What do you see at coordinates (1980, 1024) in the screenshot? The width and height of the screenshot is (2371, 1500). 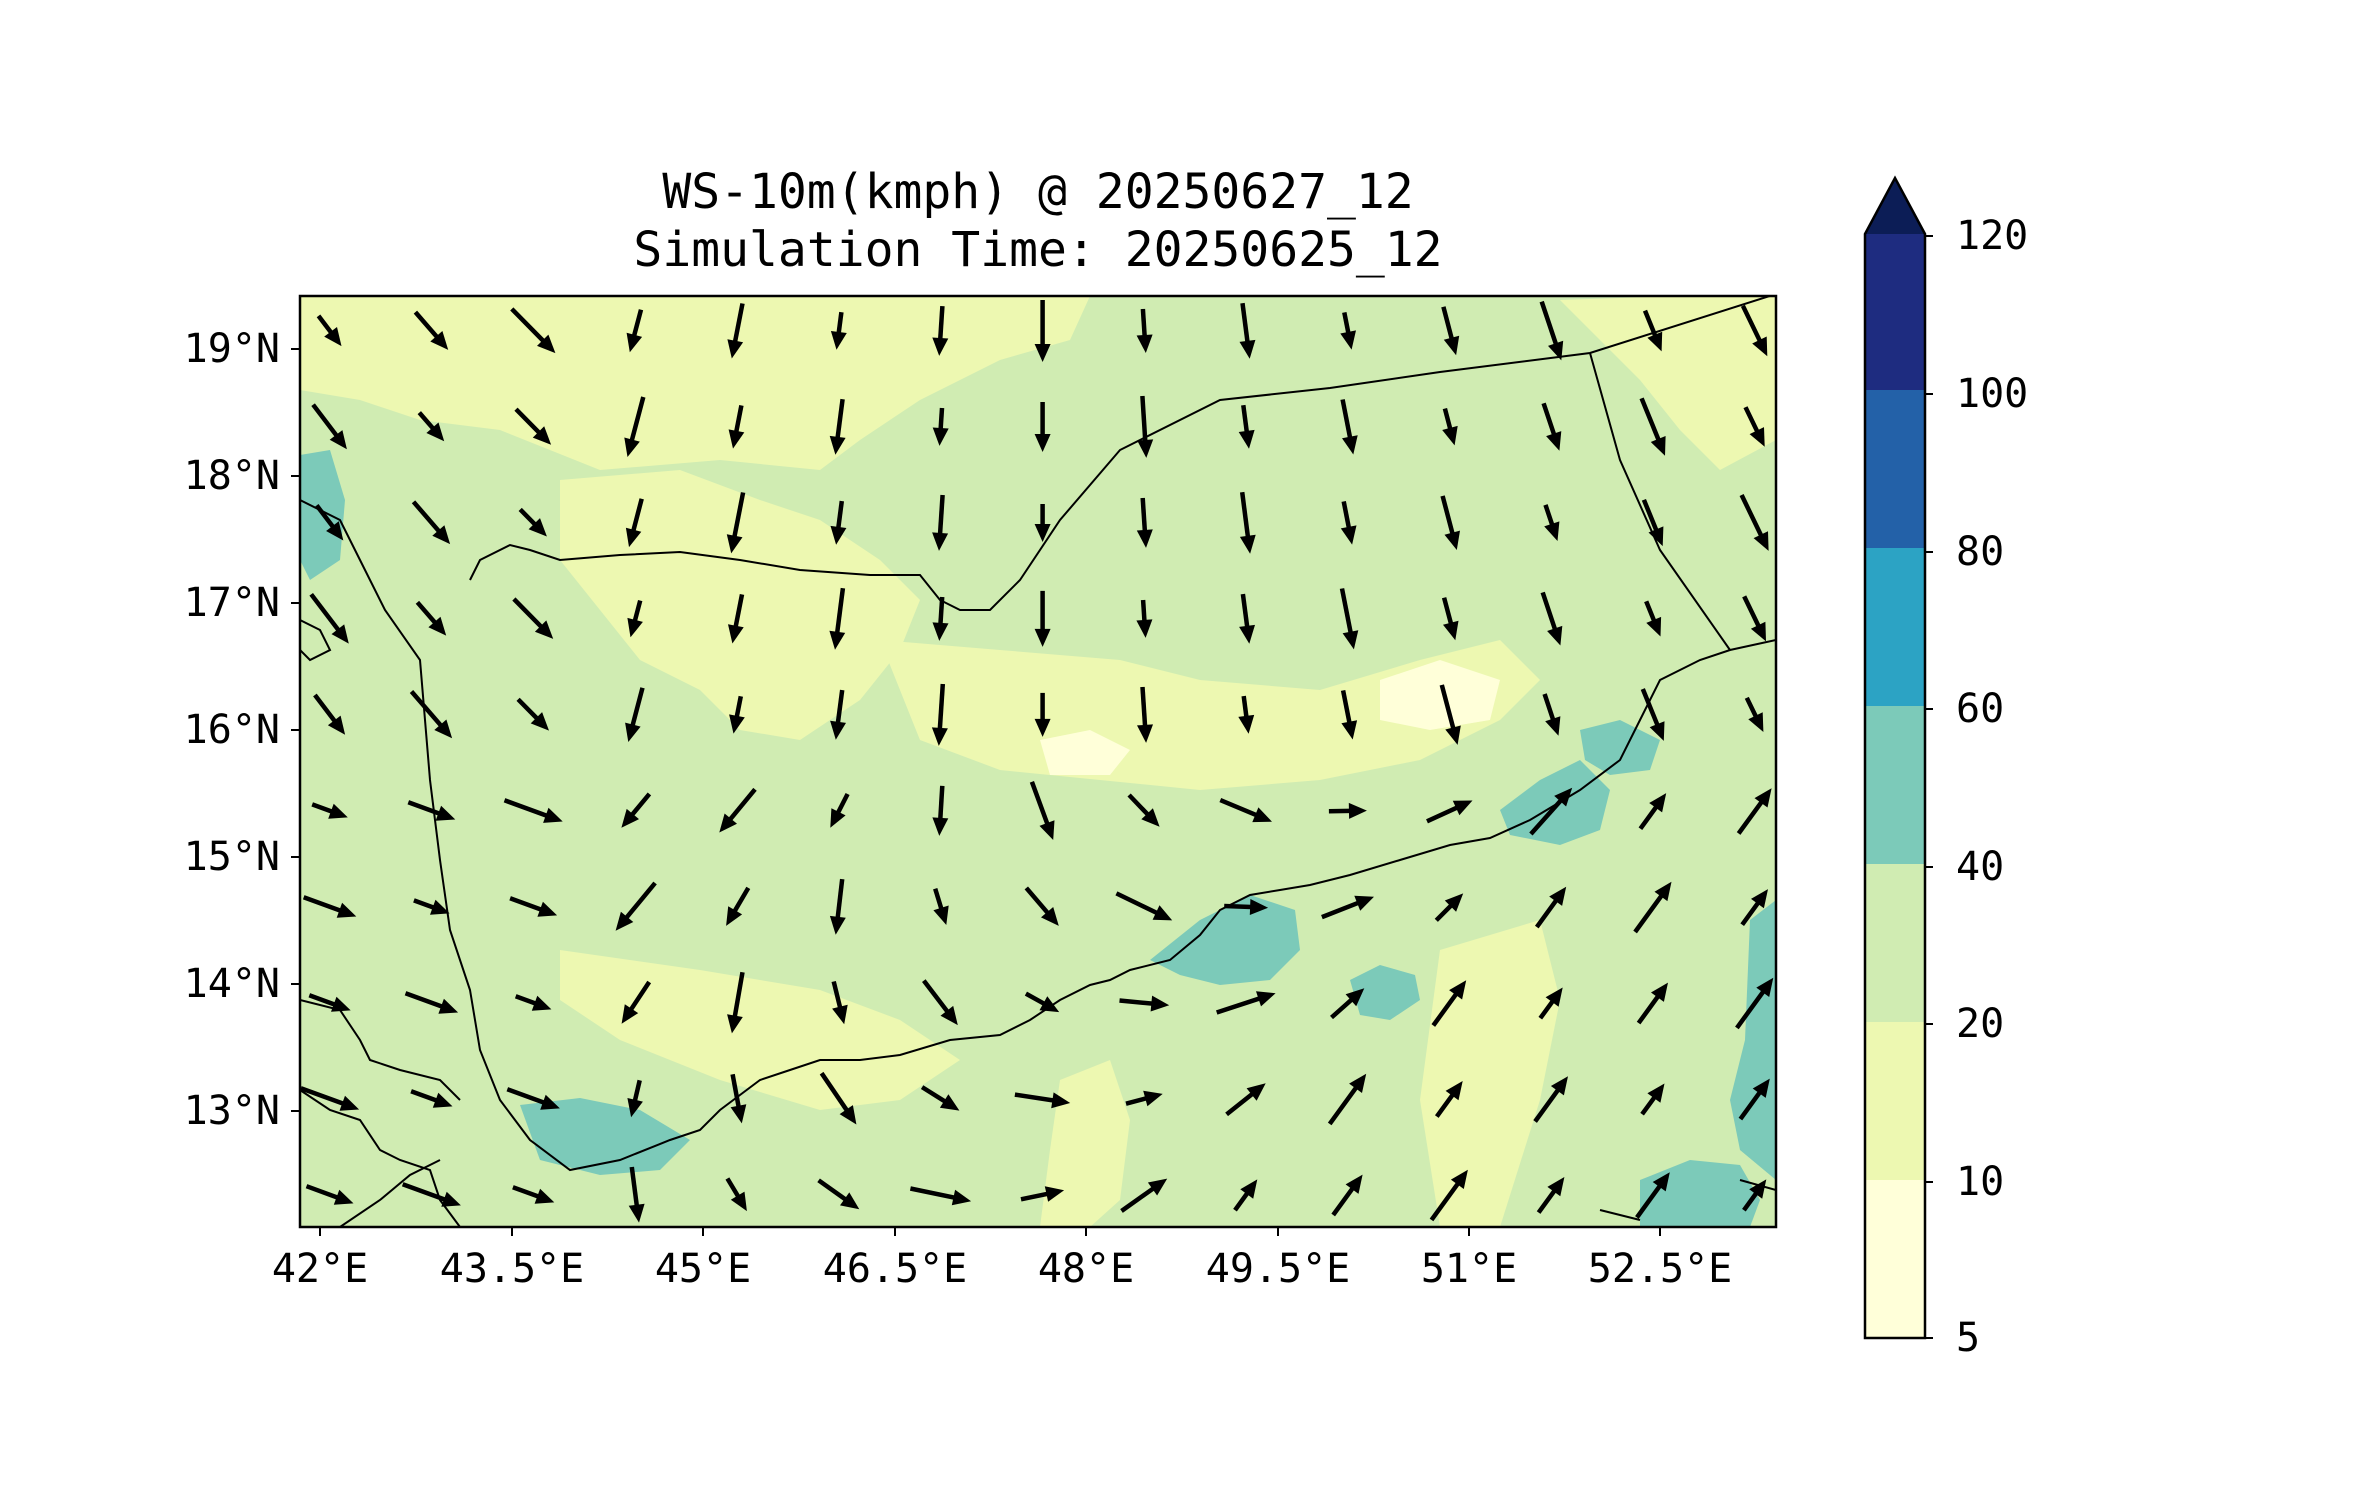 I see `colorbar-tick-label: 20` at bounding box center [1980, 1024].